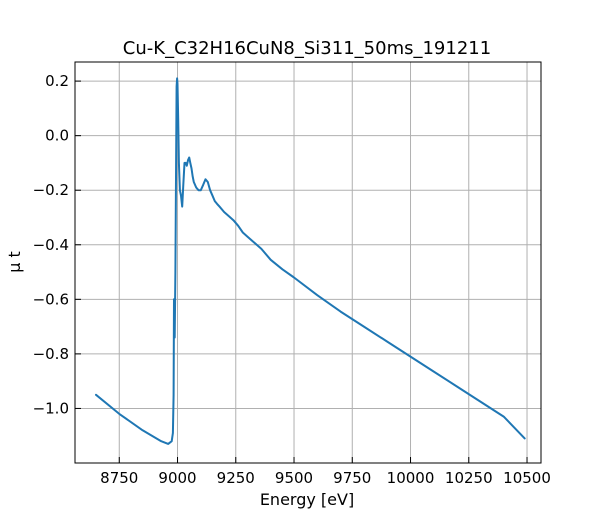 This screenshot has width=600, height=520. Describe the element at coordinates (14, 262) in the screenshot. I see `y-axis-label: μ t` at that location.